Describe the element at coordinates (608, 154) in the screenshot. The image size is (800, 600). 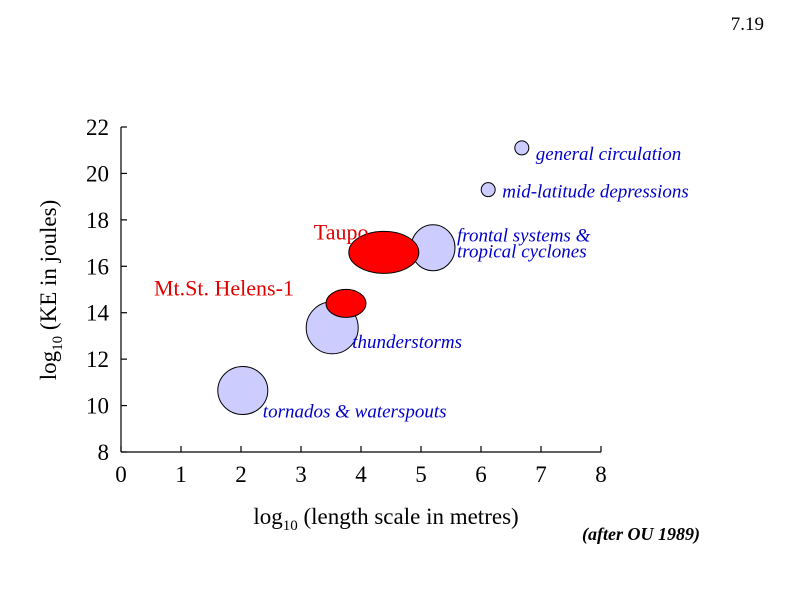
I see `point-label: general circulation` at that location.